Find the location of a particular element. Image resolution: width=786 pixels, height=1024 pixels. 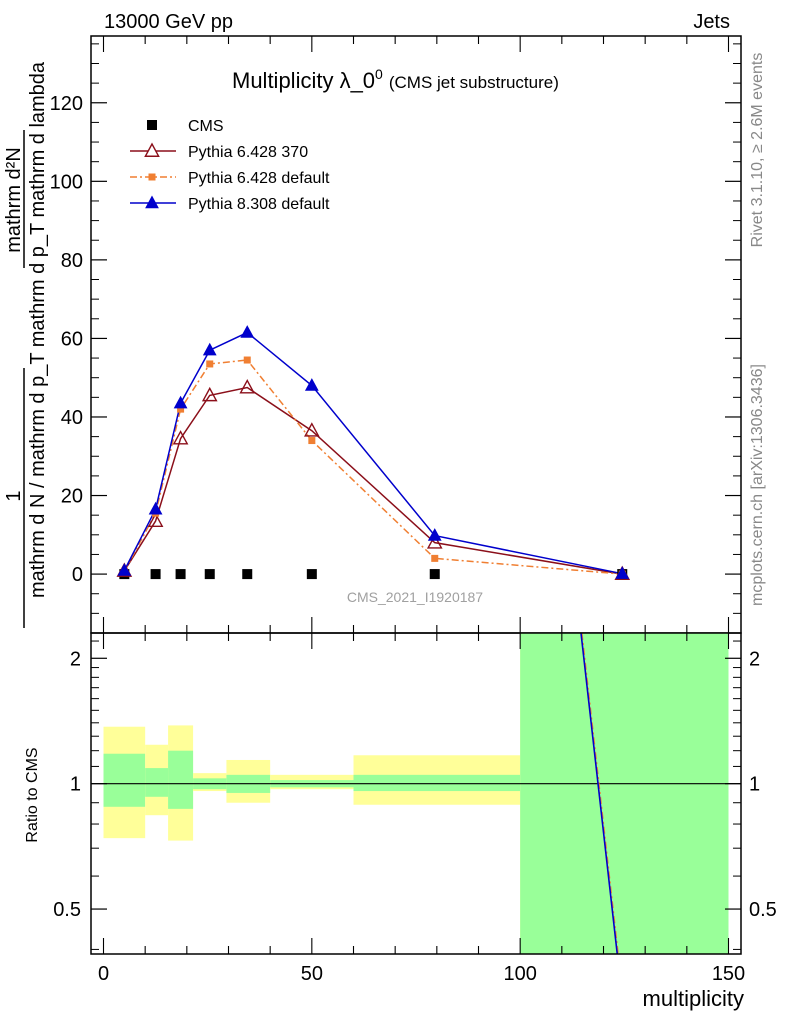

chart-title-main: Multiplicity λ_0 is located at coordinates (303, 80).